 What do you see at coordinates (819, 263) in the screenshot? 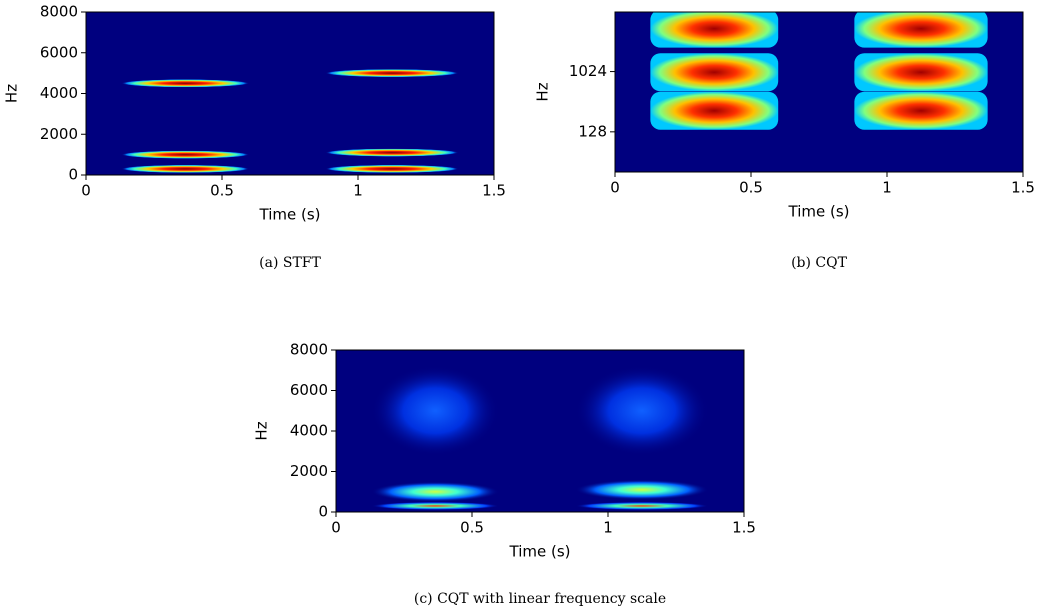
I see `caption: (b) CQT` at bounding box center [819, 263].